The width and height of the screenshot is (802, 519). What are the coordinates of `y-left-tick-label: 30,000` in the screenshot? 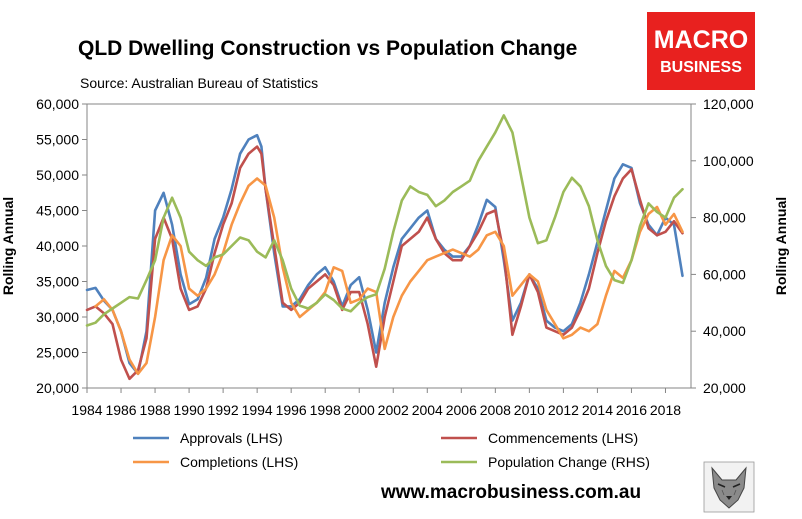 It's located at (57, 317).